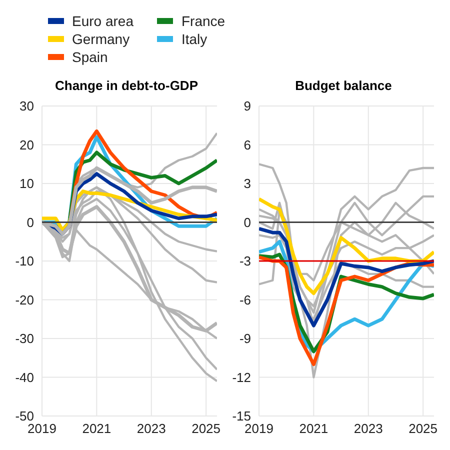 Image resolution: width=450 pixels, height=450 pixels. What do you see at coordinates (245, 338) in the screenshot?
I see `y-tick-label: -9` at bounding box center [245, 338].